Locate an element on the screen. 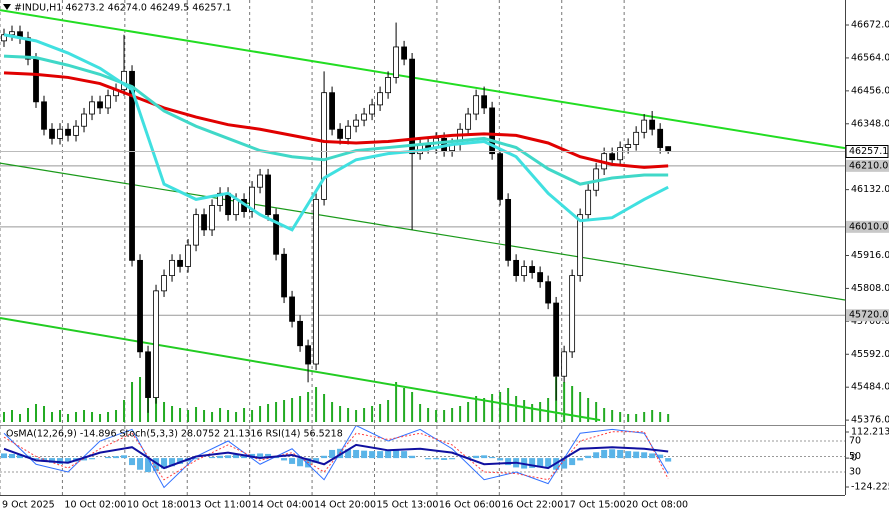 This screenshot has width=889, height=515. y-tick-label: 46456.0 is located at coordinates (870, 90).